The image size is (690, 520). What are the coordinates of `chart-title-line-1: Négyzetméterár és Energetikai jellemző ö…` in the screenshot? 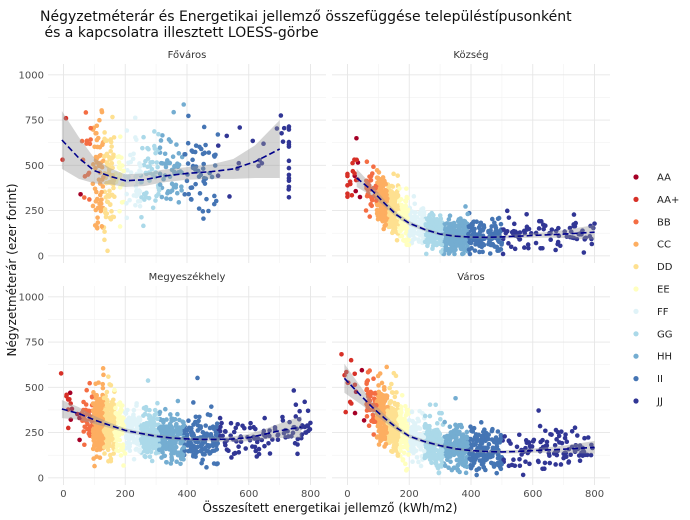 It's located at (306, 17).